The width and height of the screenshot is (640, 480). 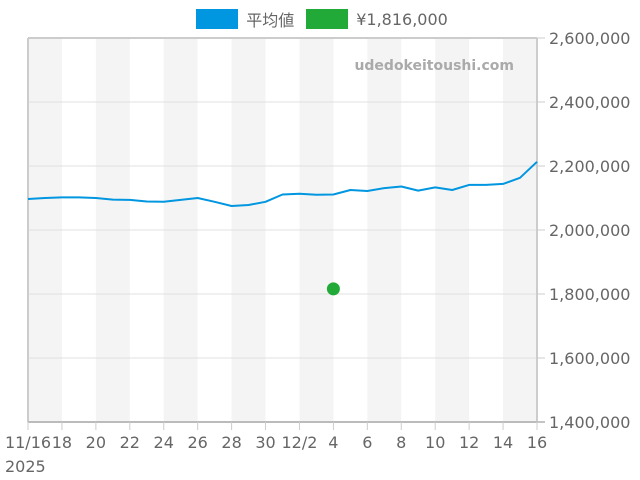 I want to click on chart-legend: 平均値 ¥1,816,000, so click(x=320, y=19).